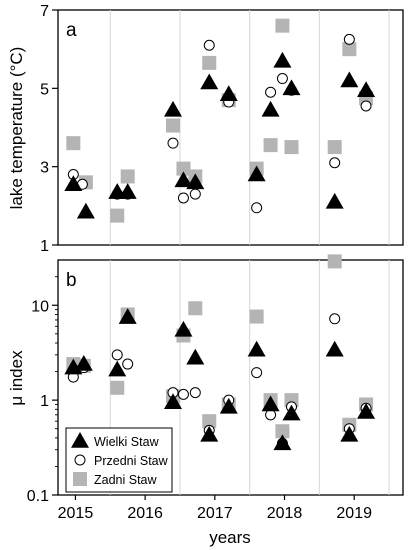 The image size is (408, 550). I want to click on legend-label-wielki-staw: Wielki Staw, so click(127, 442).